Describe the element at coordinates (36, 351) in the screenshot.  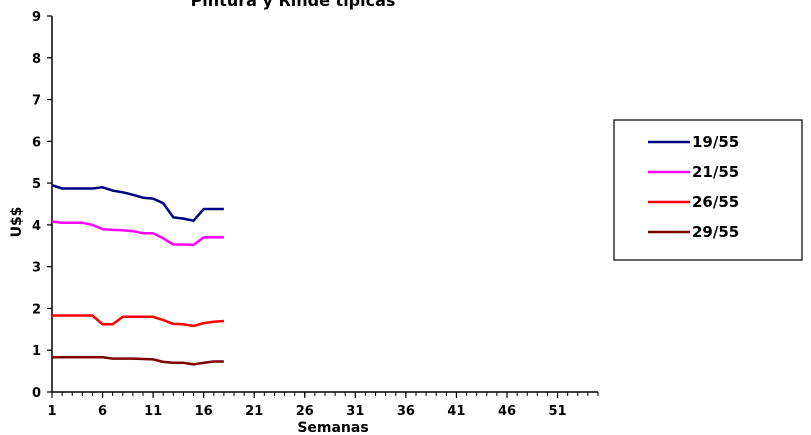
I see `y-tick-label: 1` at that location.